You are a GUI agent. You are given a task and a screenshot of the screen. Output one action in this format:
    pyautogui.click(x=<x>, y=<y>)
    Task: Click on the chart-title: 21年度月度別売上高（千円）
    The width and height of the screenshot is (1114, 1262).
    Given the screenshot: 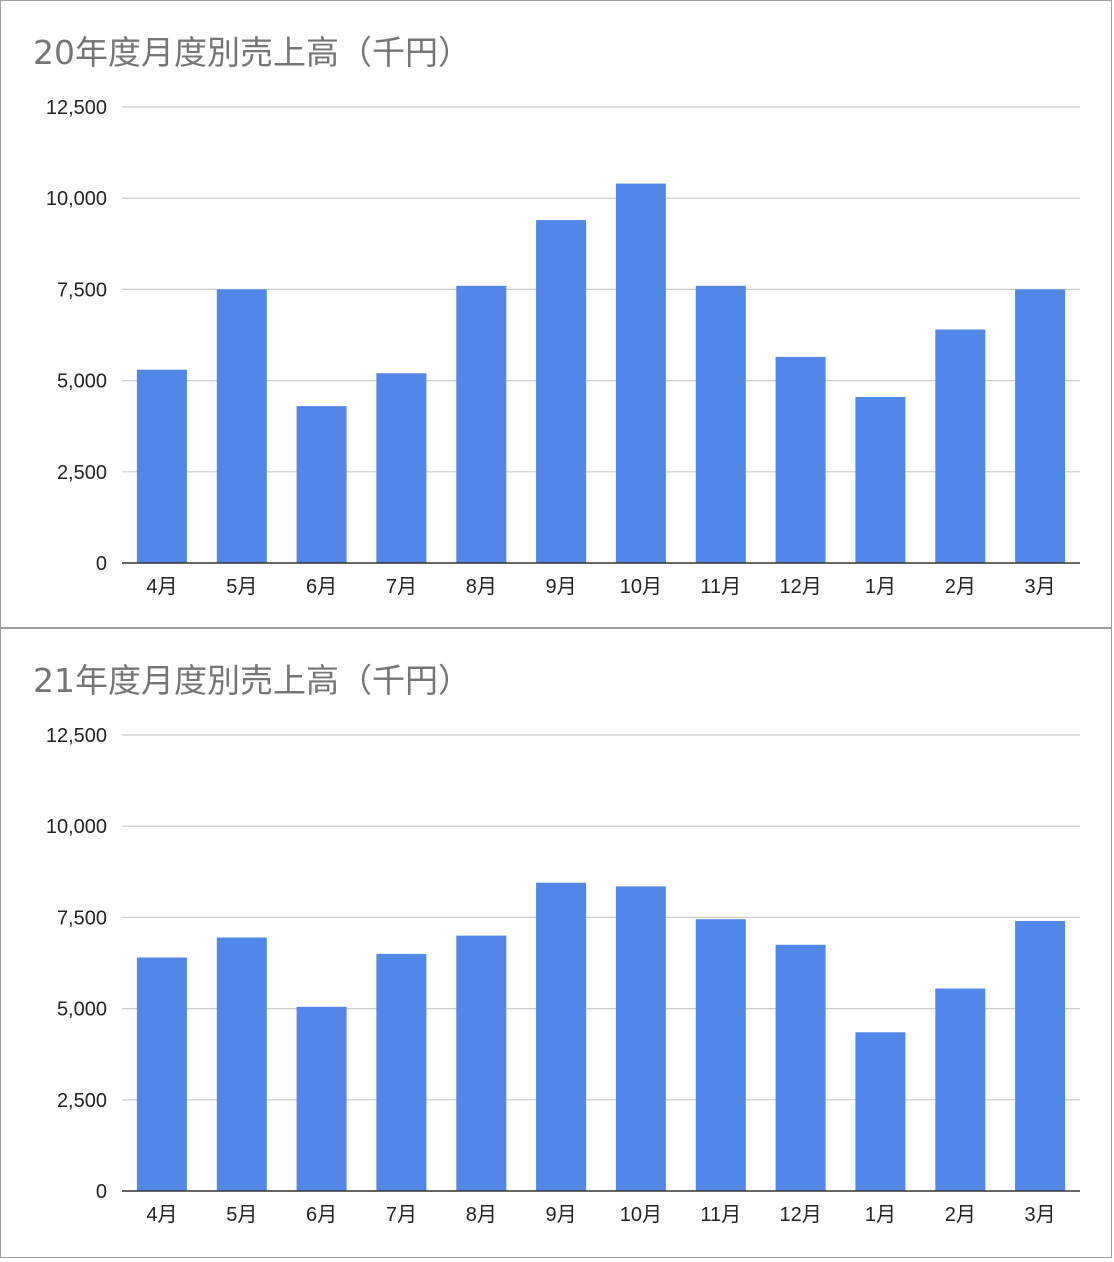 What is the action you would take?
    pyautogui.click(x=252, y=680)
    